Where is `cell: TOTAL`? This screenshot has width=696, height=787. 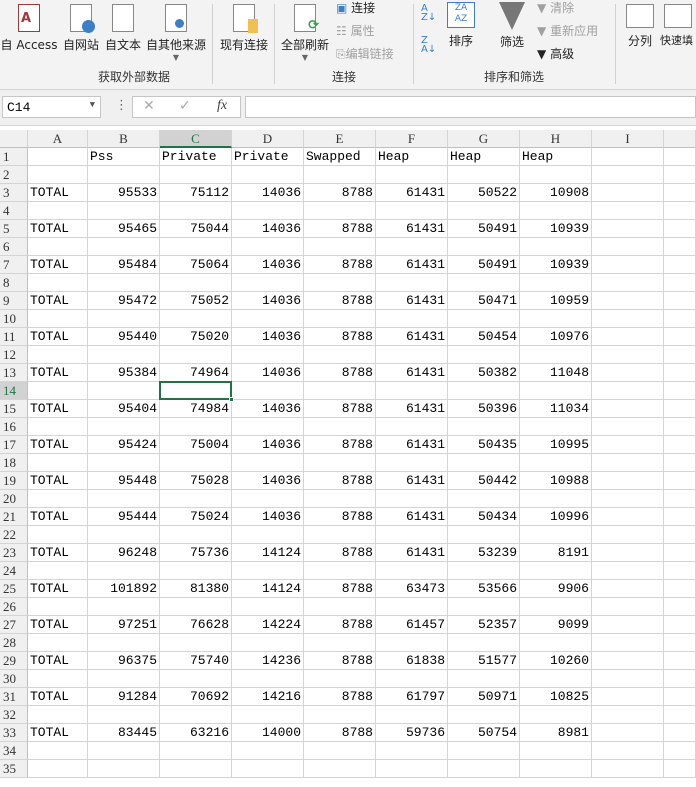 cell: TOTAL is located at coordinates (58, 301).